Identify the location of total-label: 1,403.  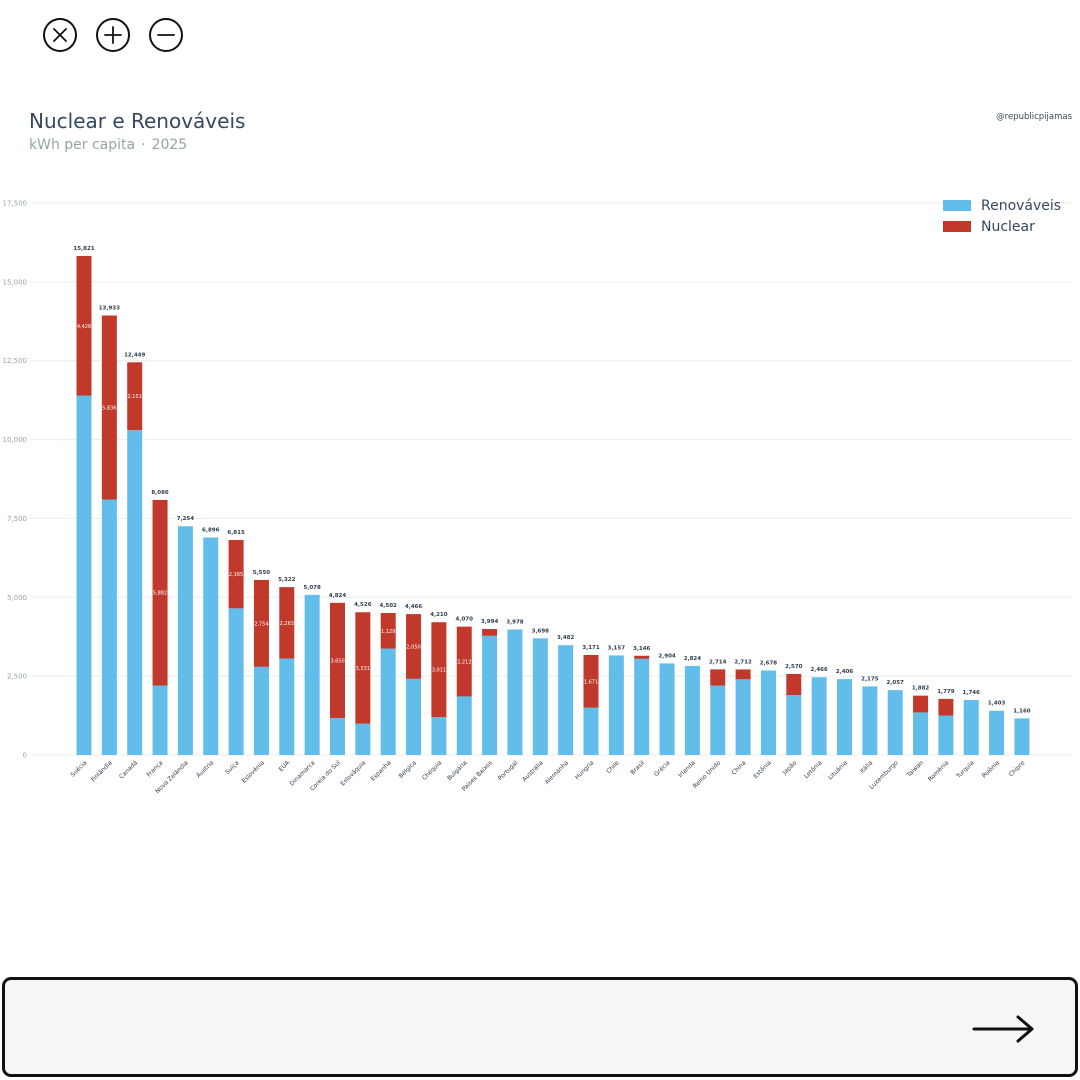
(997, 704).